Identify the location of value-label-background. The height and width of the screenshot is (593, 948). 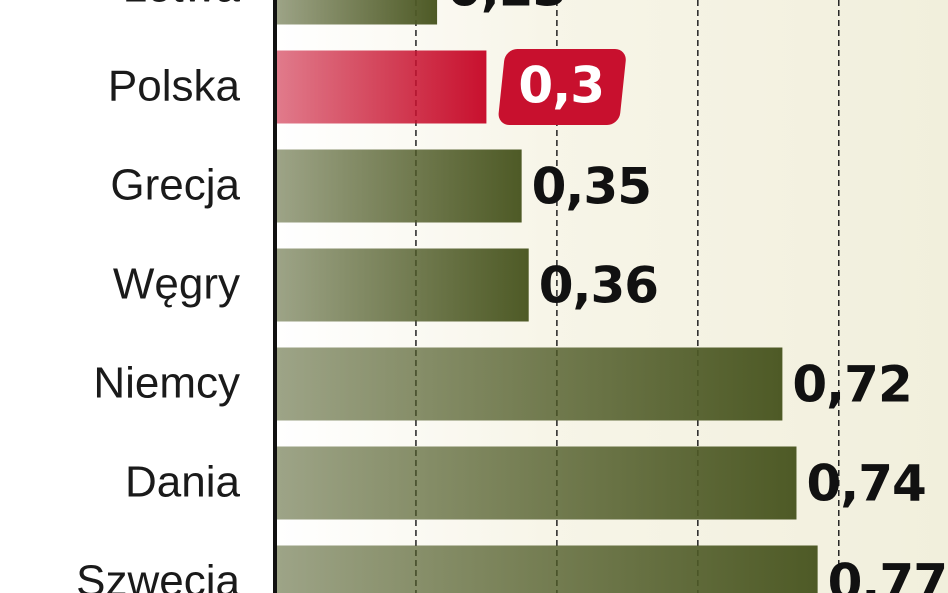
(562, 87).